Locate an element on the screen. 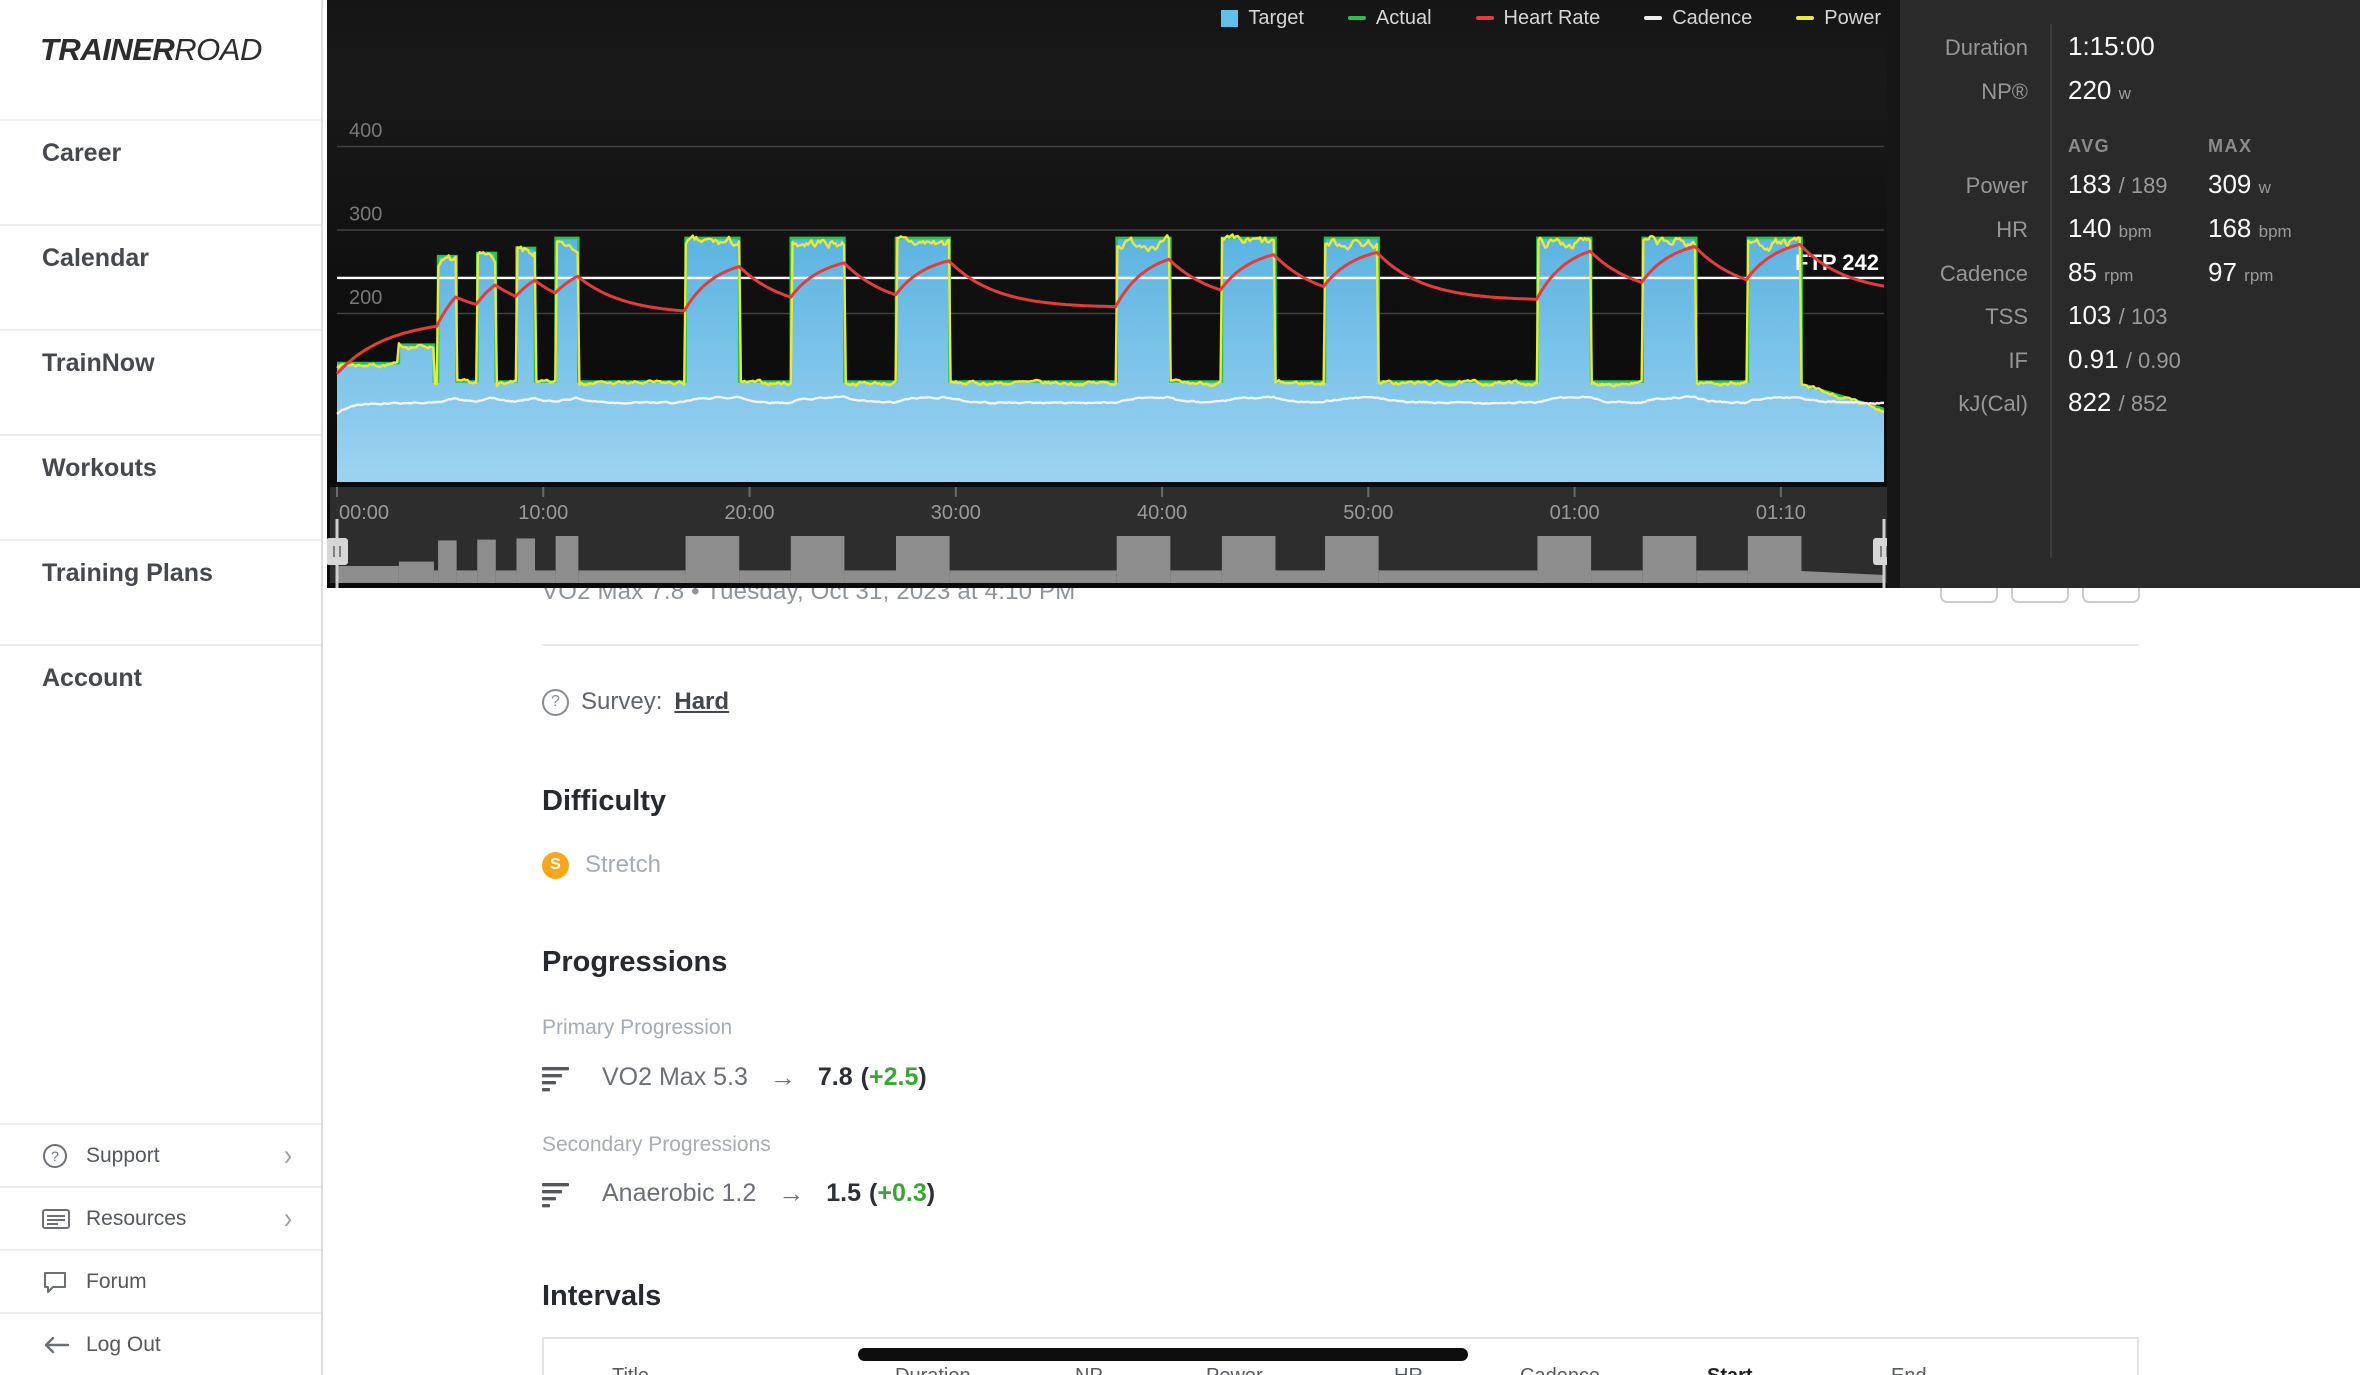 The width and height of the screenshot is (2360, 1375). legend-item-actual: Actual is located at coordinates (1389, 18).